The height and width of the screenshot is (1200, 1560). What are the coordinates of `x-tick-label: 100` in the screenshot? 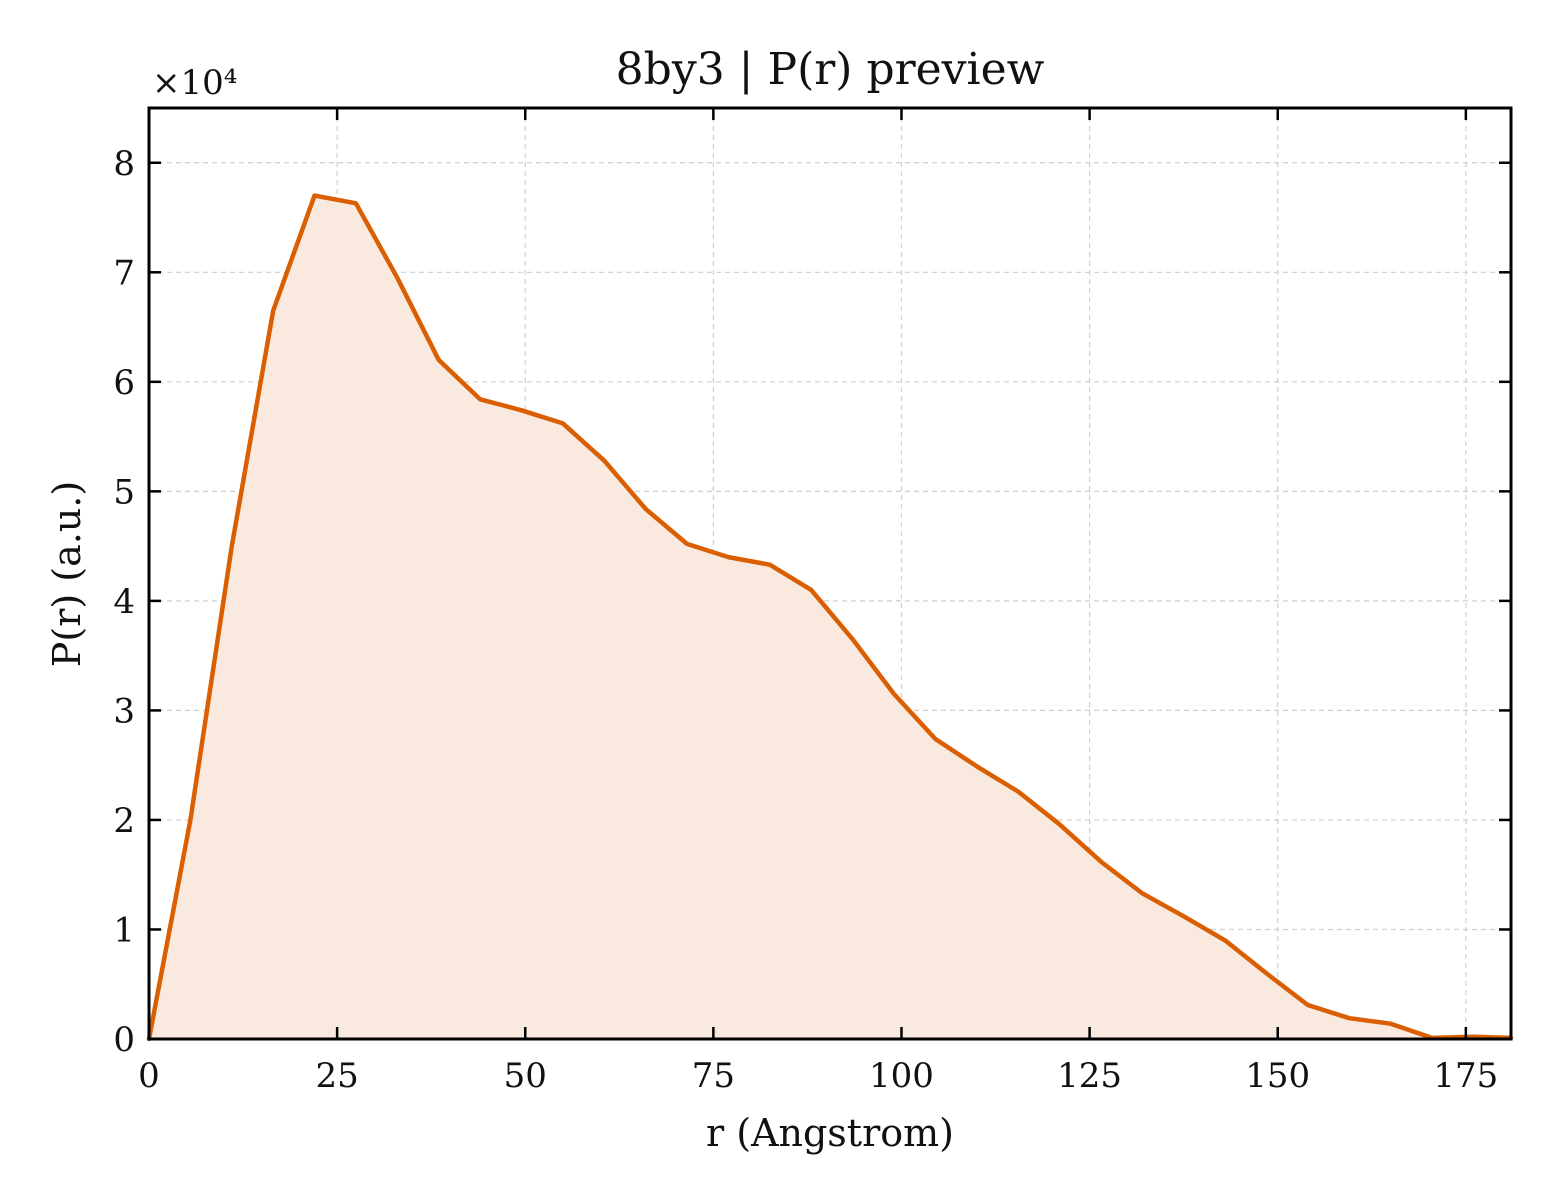 It's located at (901, 1076).